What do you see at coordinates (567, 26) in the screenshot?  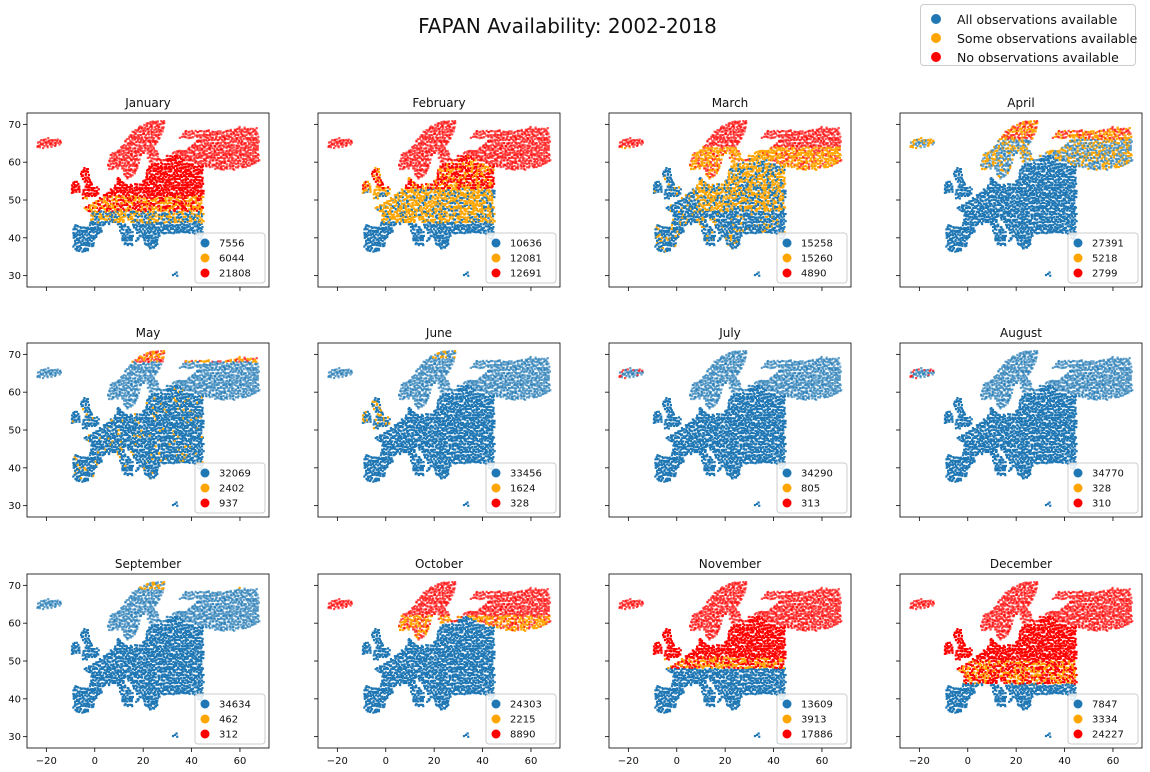 I see `figure-title: FAPAN Availability: 2002-2018` at bounding box center [567, 26].